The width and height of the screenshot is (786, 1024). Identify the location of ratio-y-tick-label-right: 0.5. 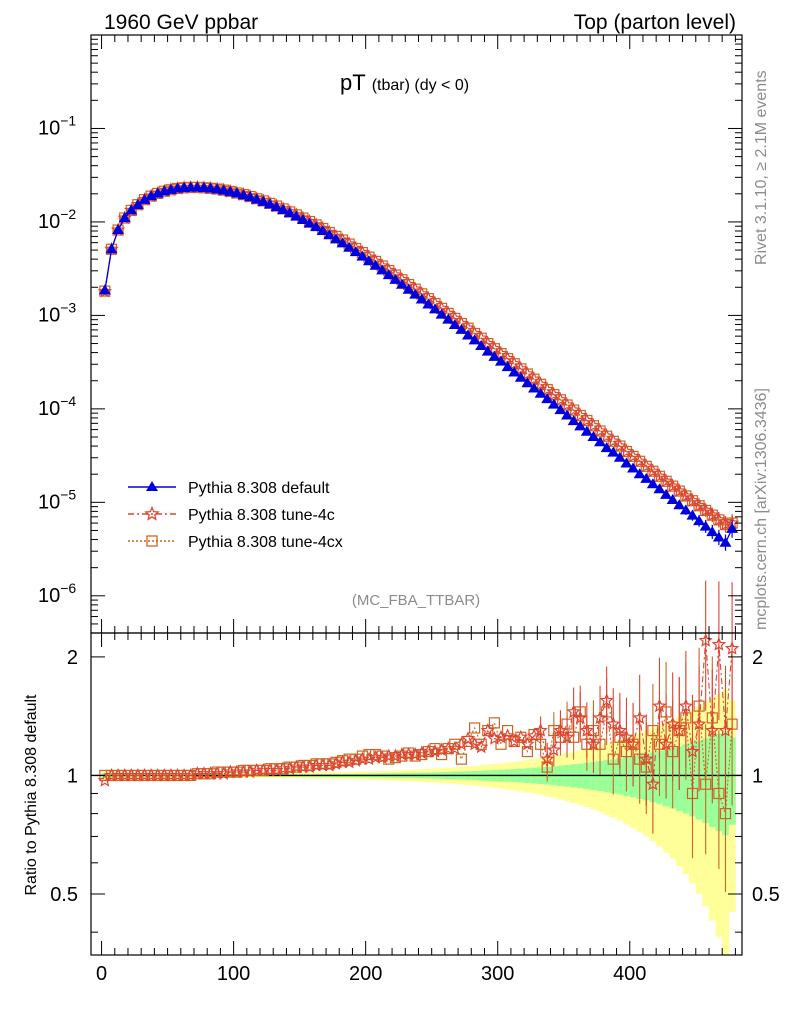
(766, 895).